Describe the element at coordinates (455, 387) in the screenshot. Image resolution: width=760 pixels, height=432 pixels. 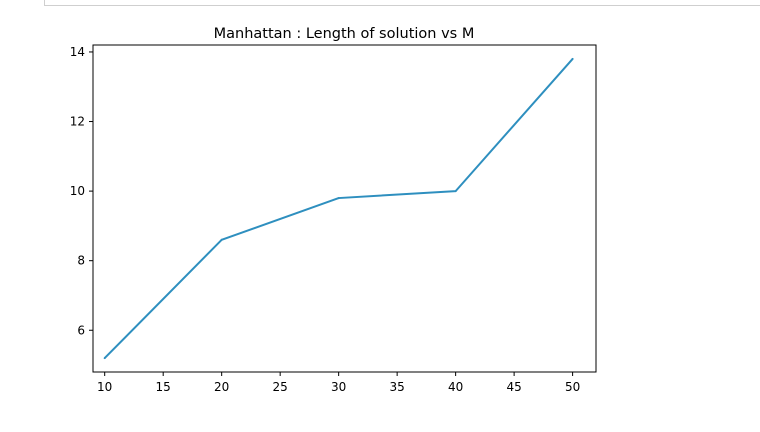
I see `x-tick-label: 40` at that location.